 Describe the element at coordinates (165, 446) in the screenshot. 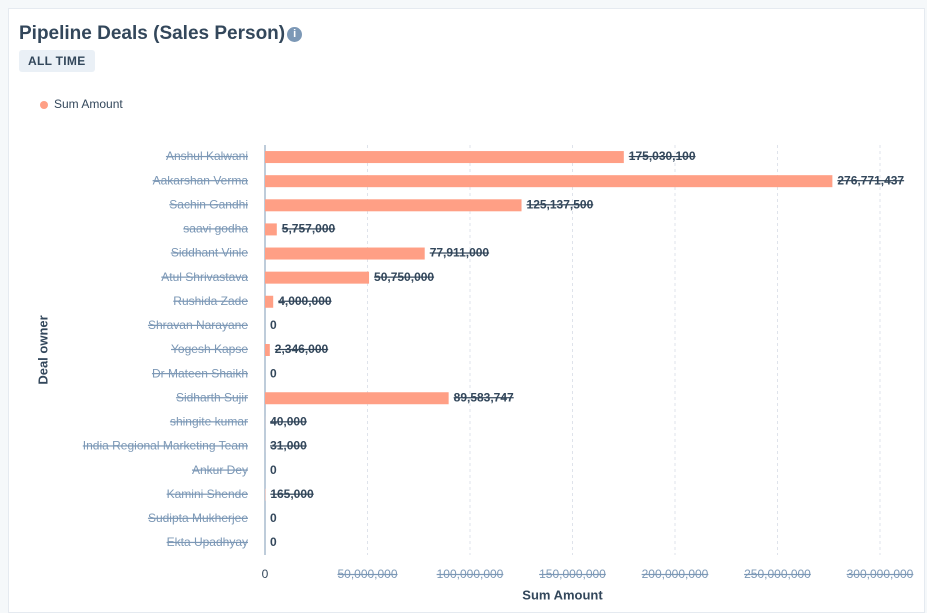

I see `y-tick-label: India Regional Marketing Team` at that location.